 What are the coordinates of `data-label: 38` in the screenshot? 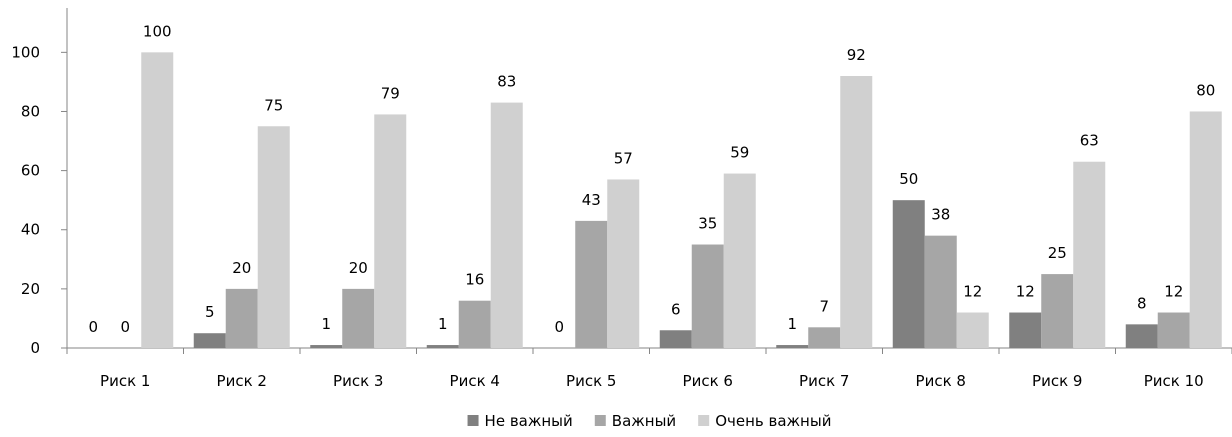 It's located at (940, 215).